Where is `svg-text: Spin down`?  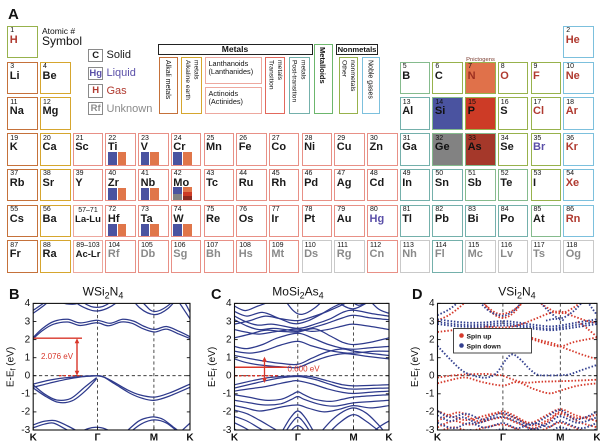 svg-text: Spin down is located at coordinates (484, 346).